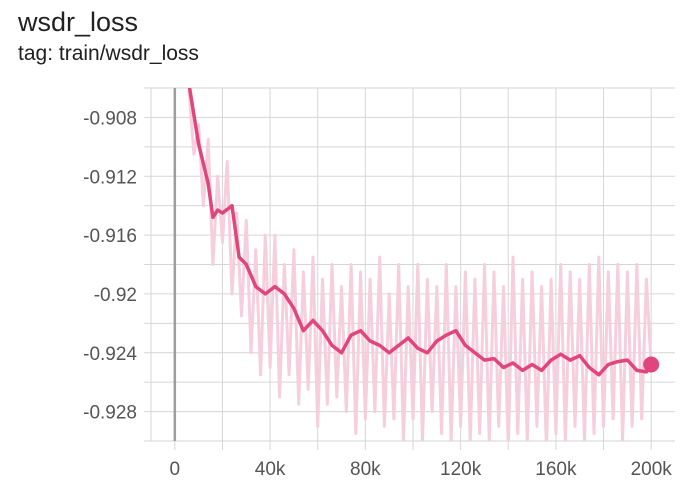 The image size is (688, 496). Describe the element at coordinates (175, 469) in the screenshot. I see `x-tick-label: 0` at that location.